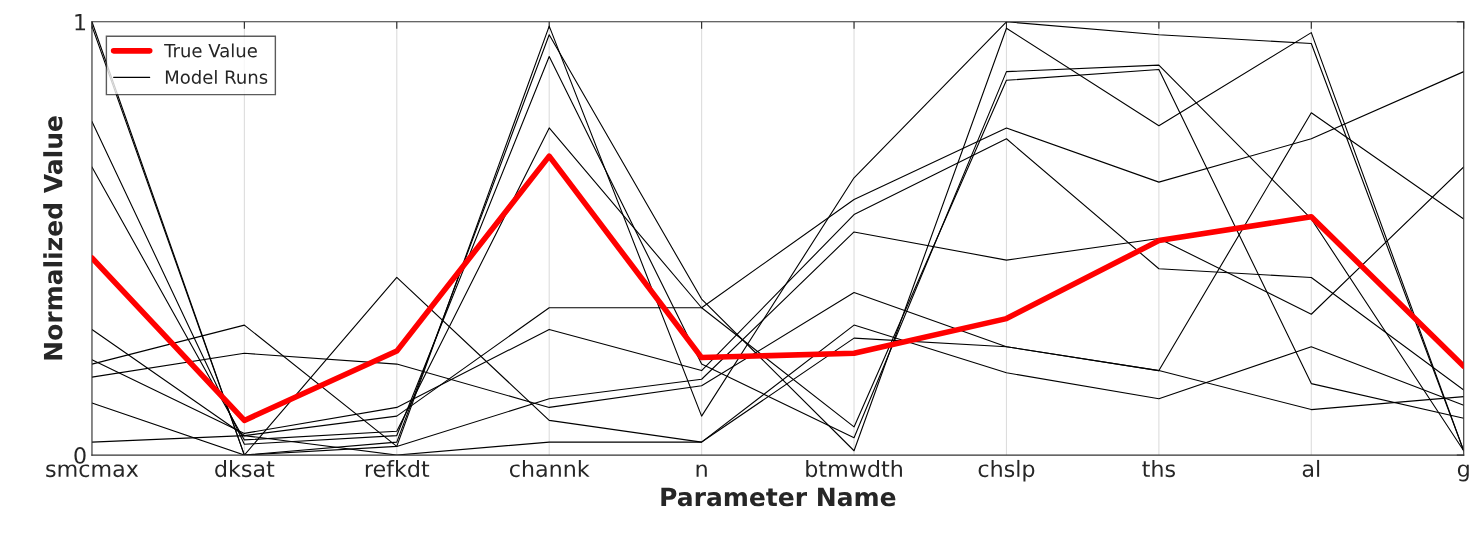 Image resolution: width=1483 pixels, height=545 pixels. Describe the element at coordinates (80, 455) in the screenshot. I see `y-tick-label: 0` at that location.